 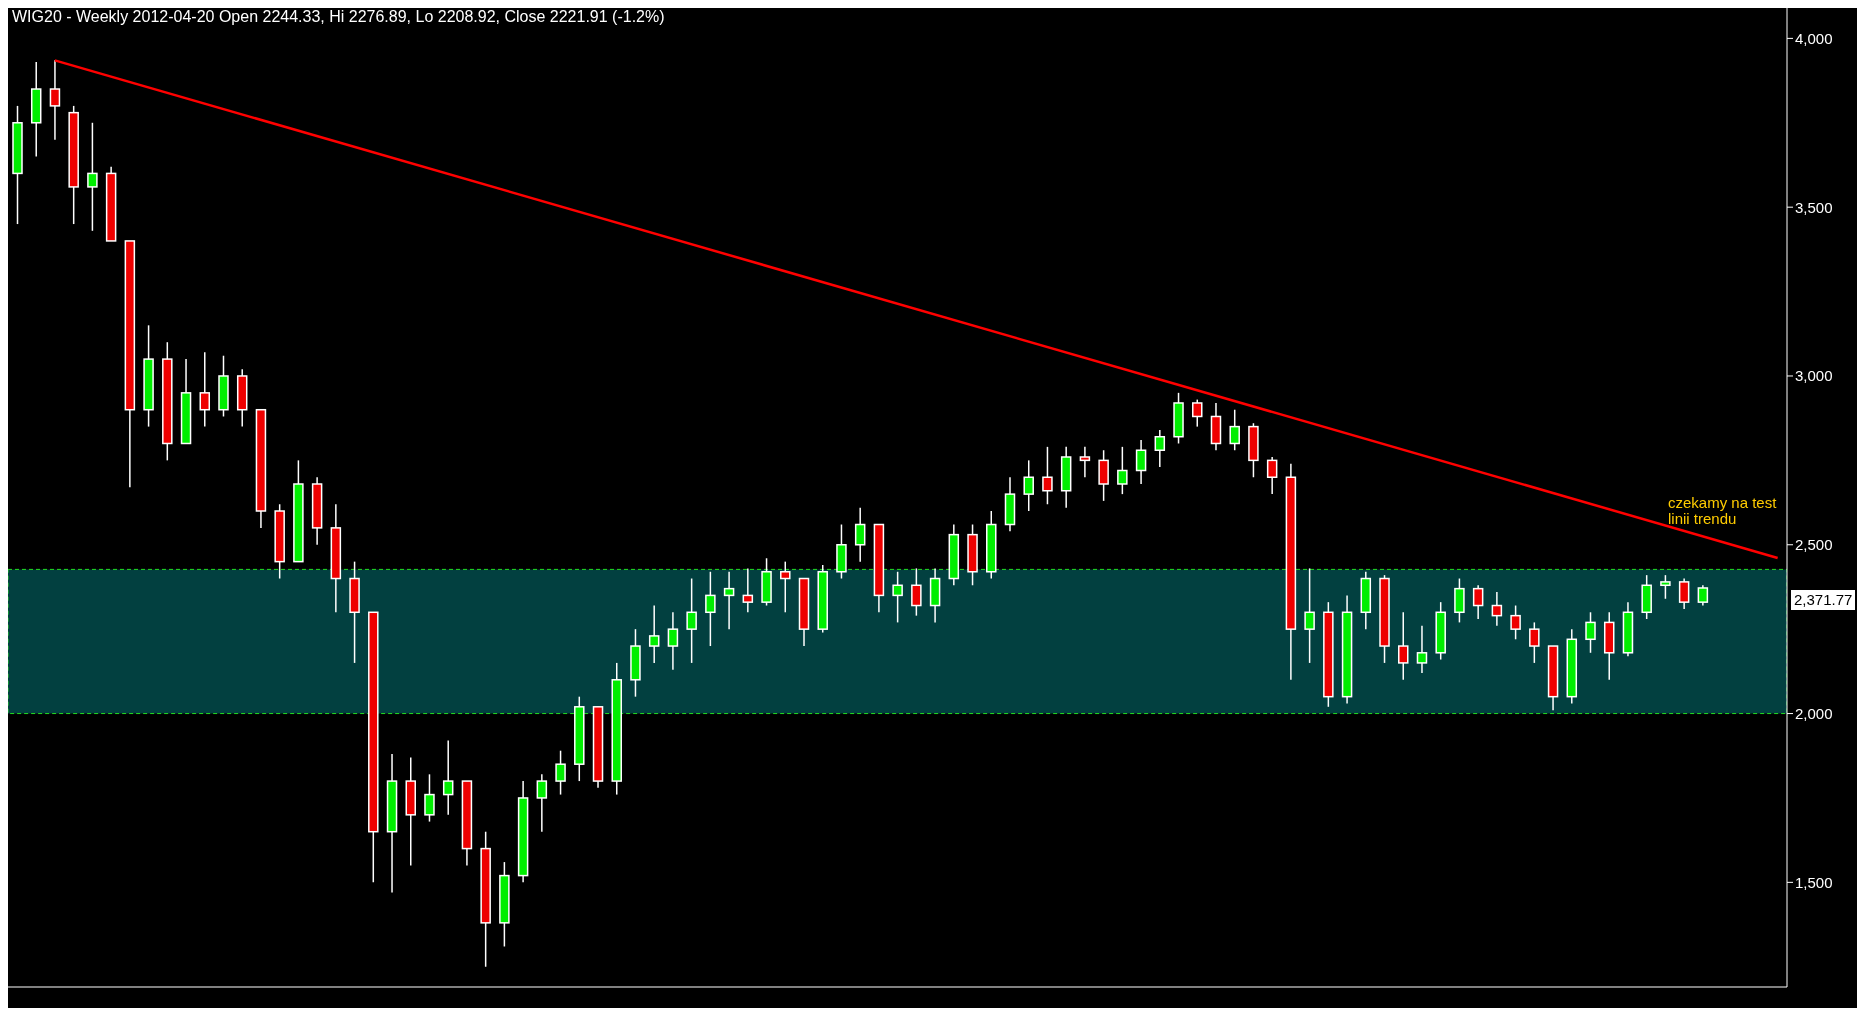 What do you see at coordinates (1814, 882) in the screenshot?
I see `y-tick-label: 1,500` at bounding box center [1814, 882].